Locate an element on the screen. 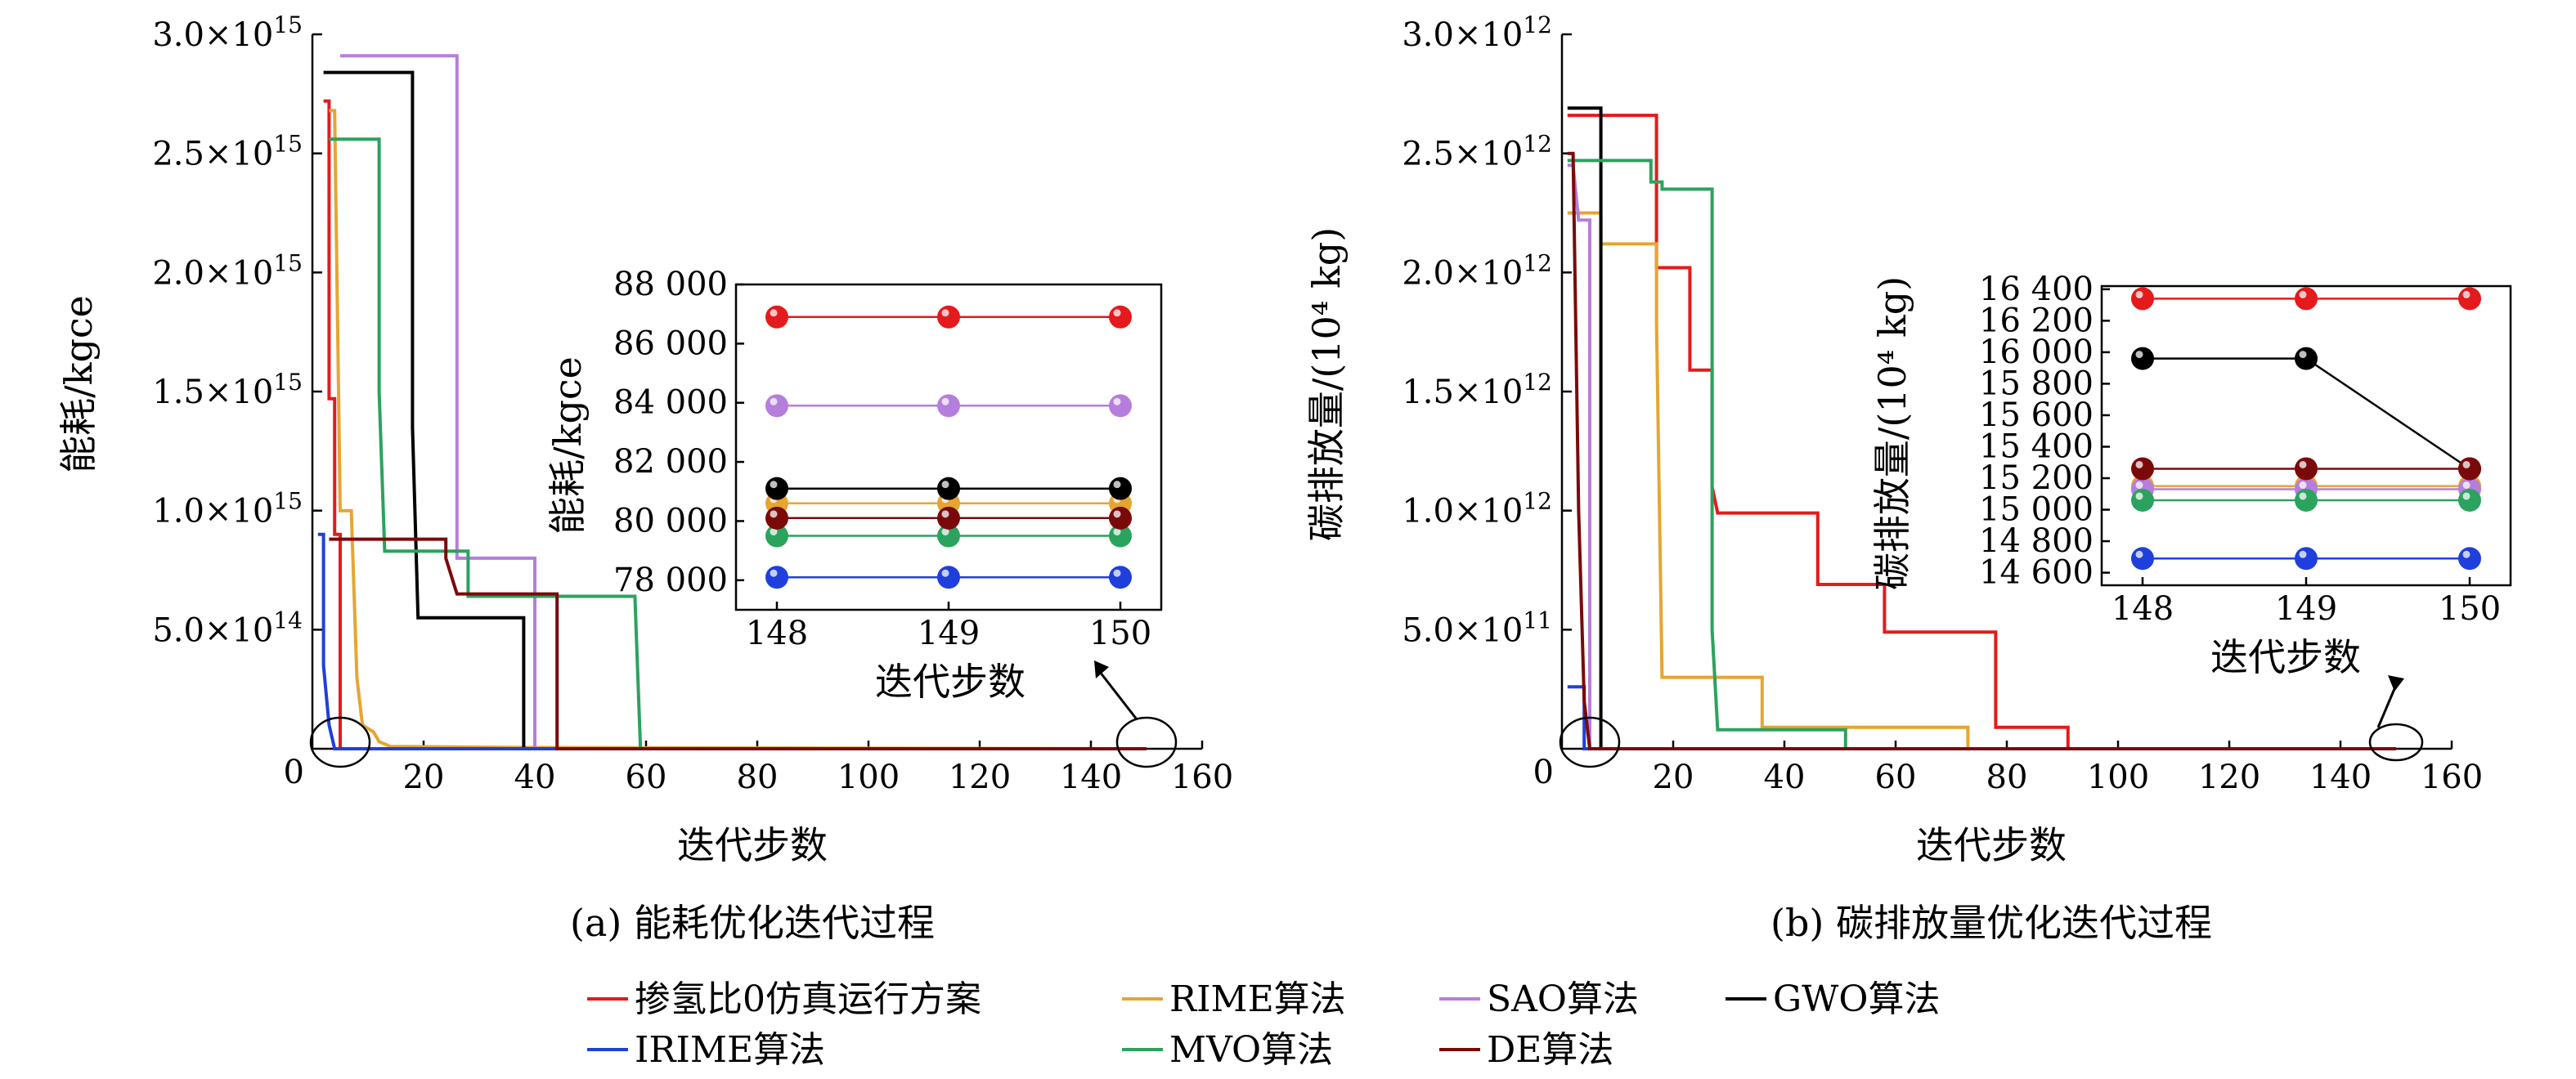 The image size is (2576, 1079). legend-label: MVO算法 is located at coordinates (1251, 1050).